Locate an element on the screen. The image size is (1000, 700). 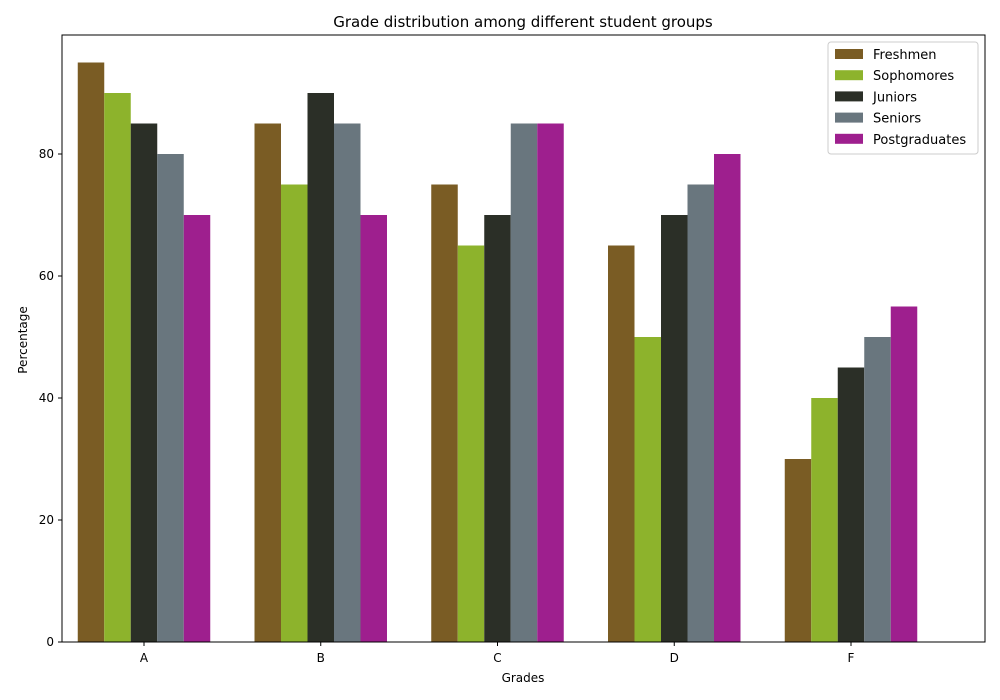
bar-freshmen-f is located at coordinates (798, 550).